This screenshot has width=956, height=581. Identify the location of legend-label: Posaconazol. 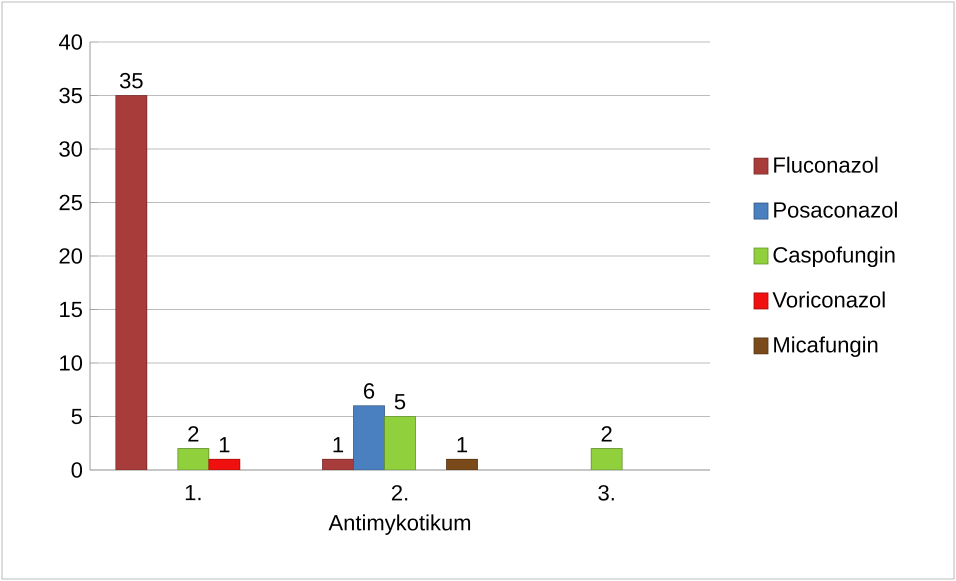
(835, 210).